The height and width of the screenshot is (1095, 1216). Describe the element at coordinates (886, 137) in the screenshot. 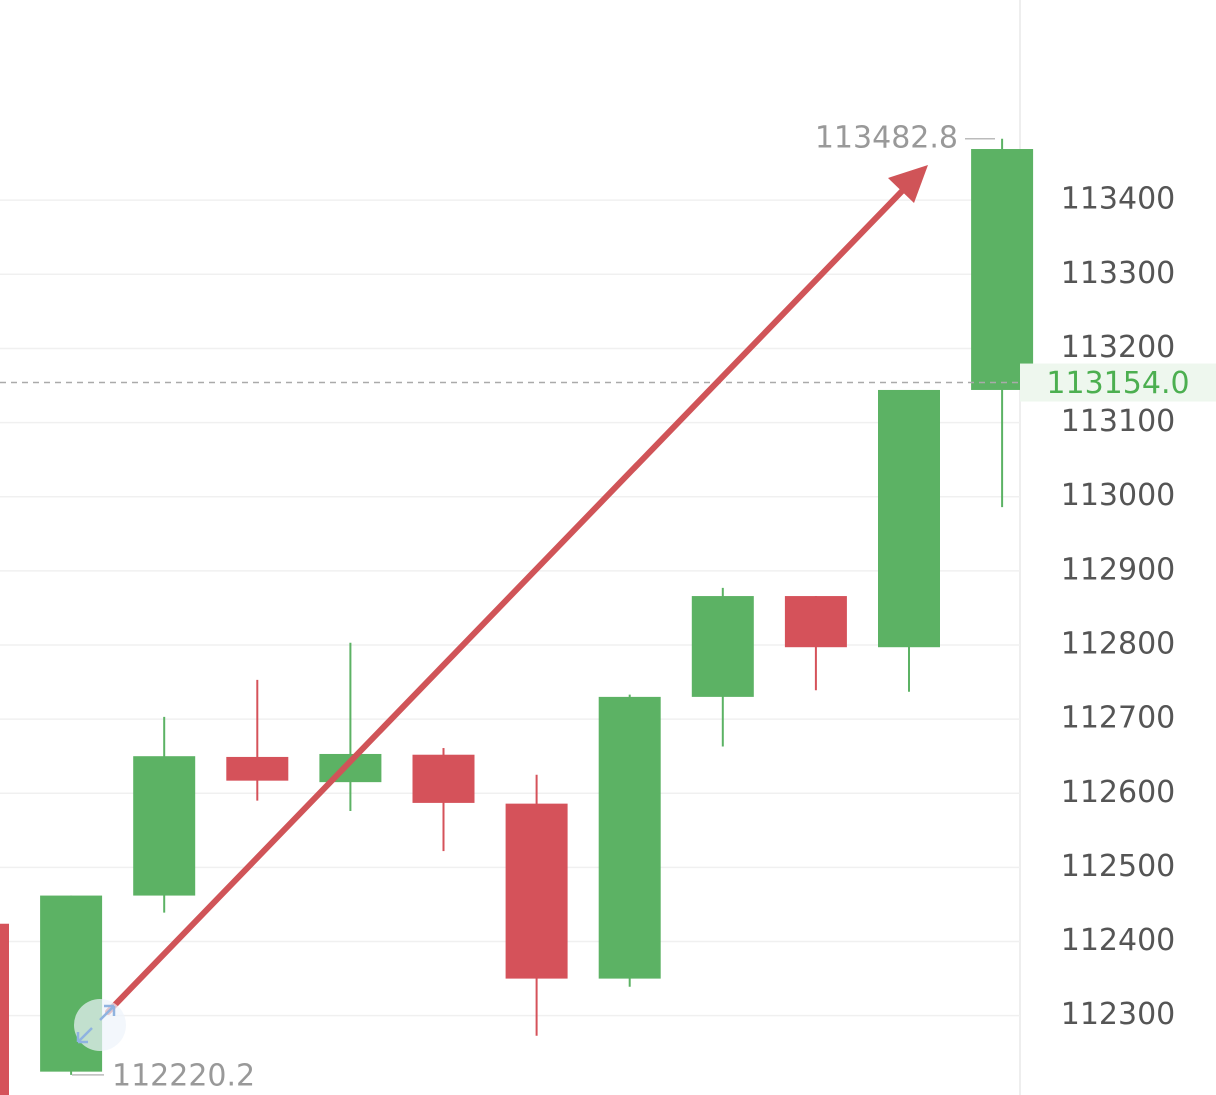

I see `high-marker-label: 113482.8` at that location.